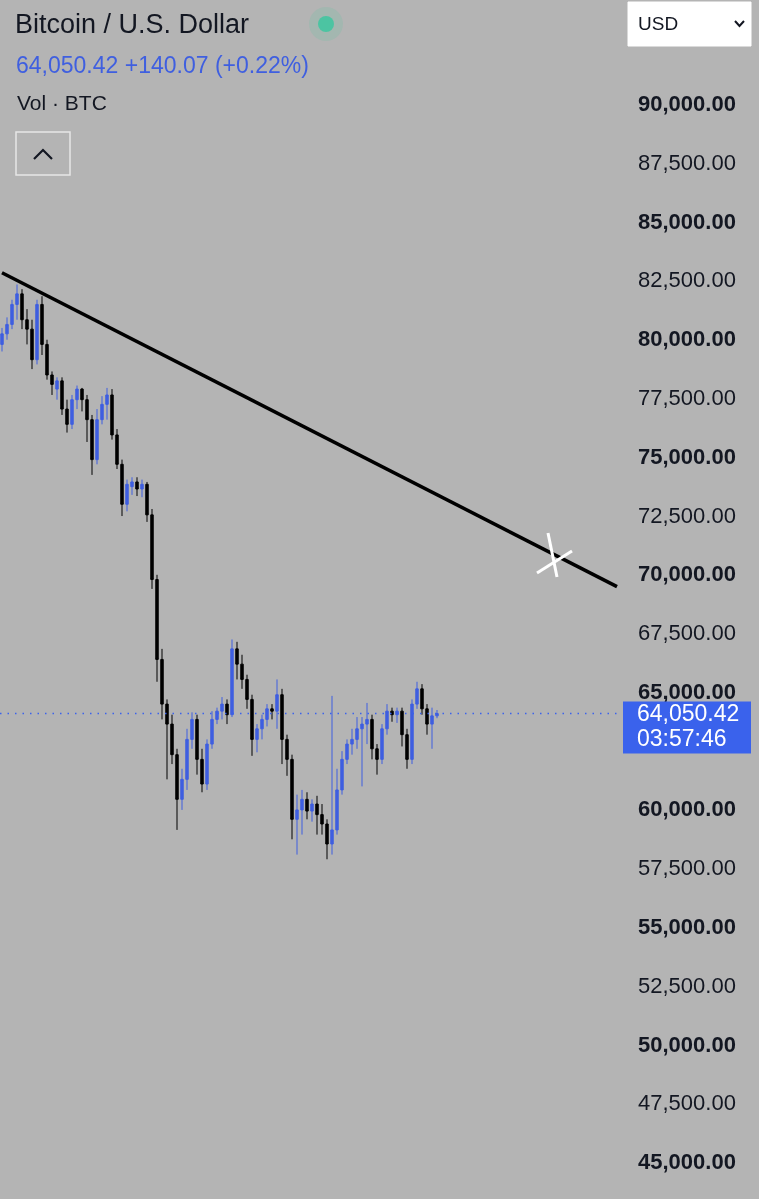 Image resolution: width=759 pixels, height=1199 pixels. Describe the element at coordinates (62, 102) in the screenshot. I see `annotation: Vol · BTC` at that location.